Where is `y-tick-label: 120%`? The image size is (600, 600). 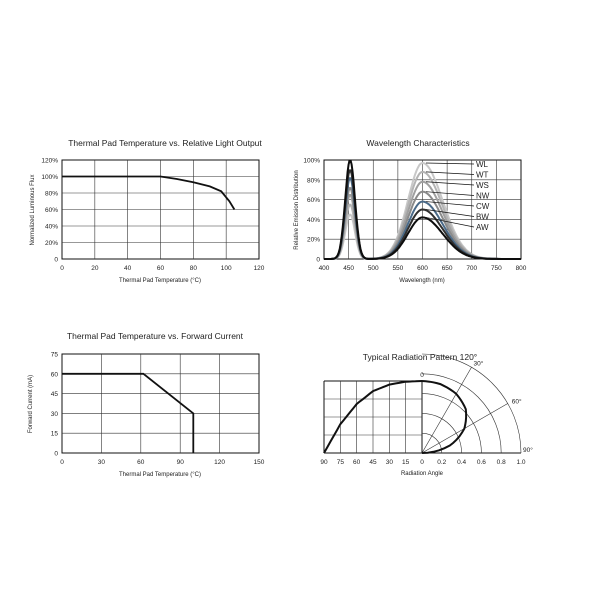
y-tick-label: 120% is located at coordinates (49, 161).